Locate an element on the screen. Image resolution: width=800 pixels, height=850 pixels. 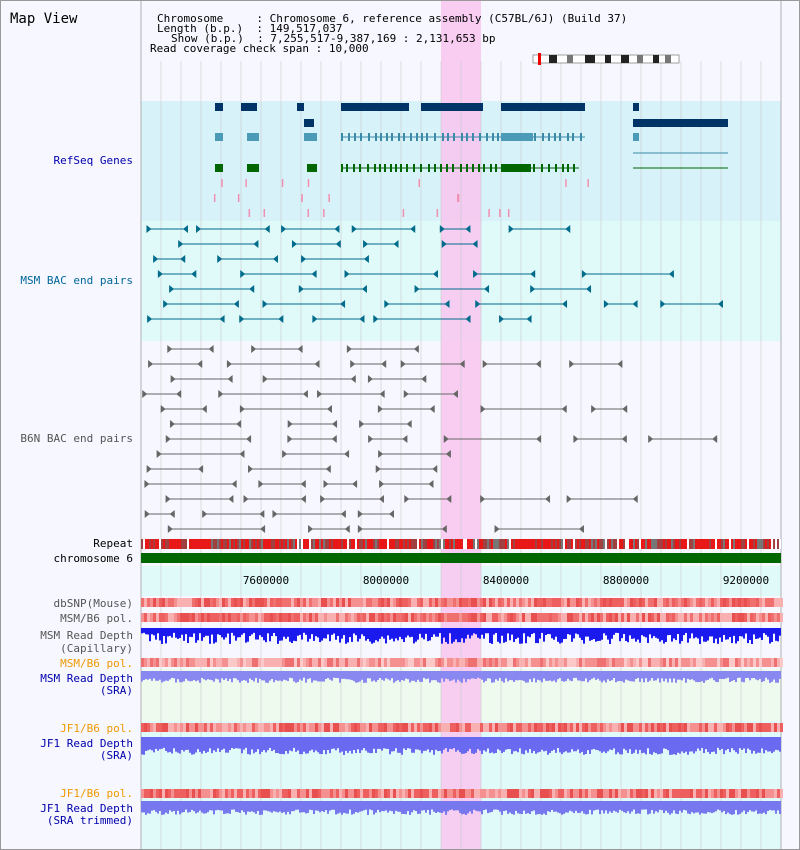
track-label-msm-b6-pol: MSM/B6 pol. is located at coordinates (96, 618).